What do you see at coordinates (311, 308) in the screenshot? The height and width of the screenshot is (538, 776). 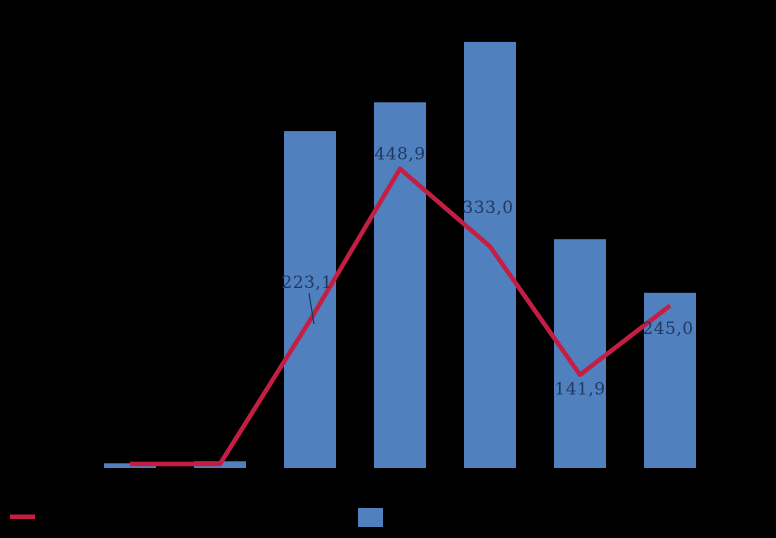 I see `data-label-leader-line` at bounding box center [311, 308].